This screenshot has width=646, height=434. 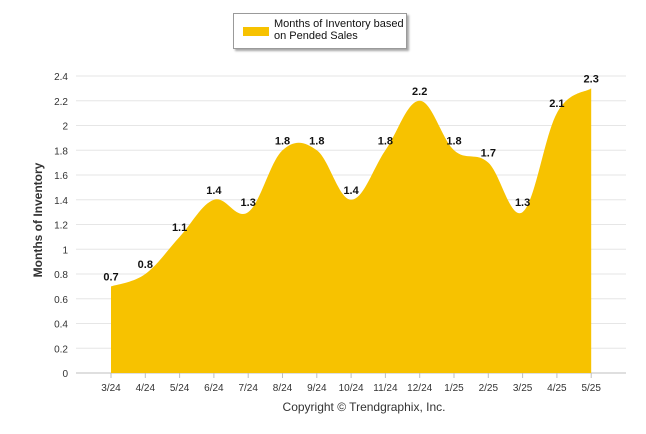 I want to click on y-tick-label: 1.2, so click(x=61, y=226).